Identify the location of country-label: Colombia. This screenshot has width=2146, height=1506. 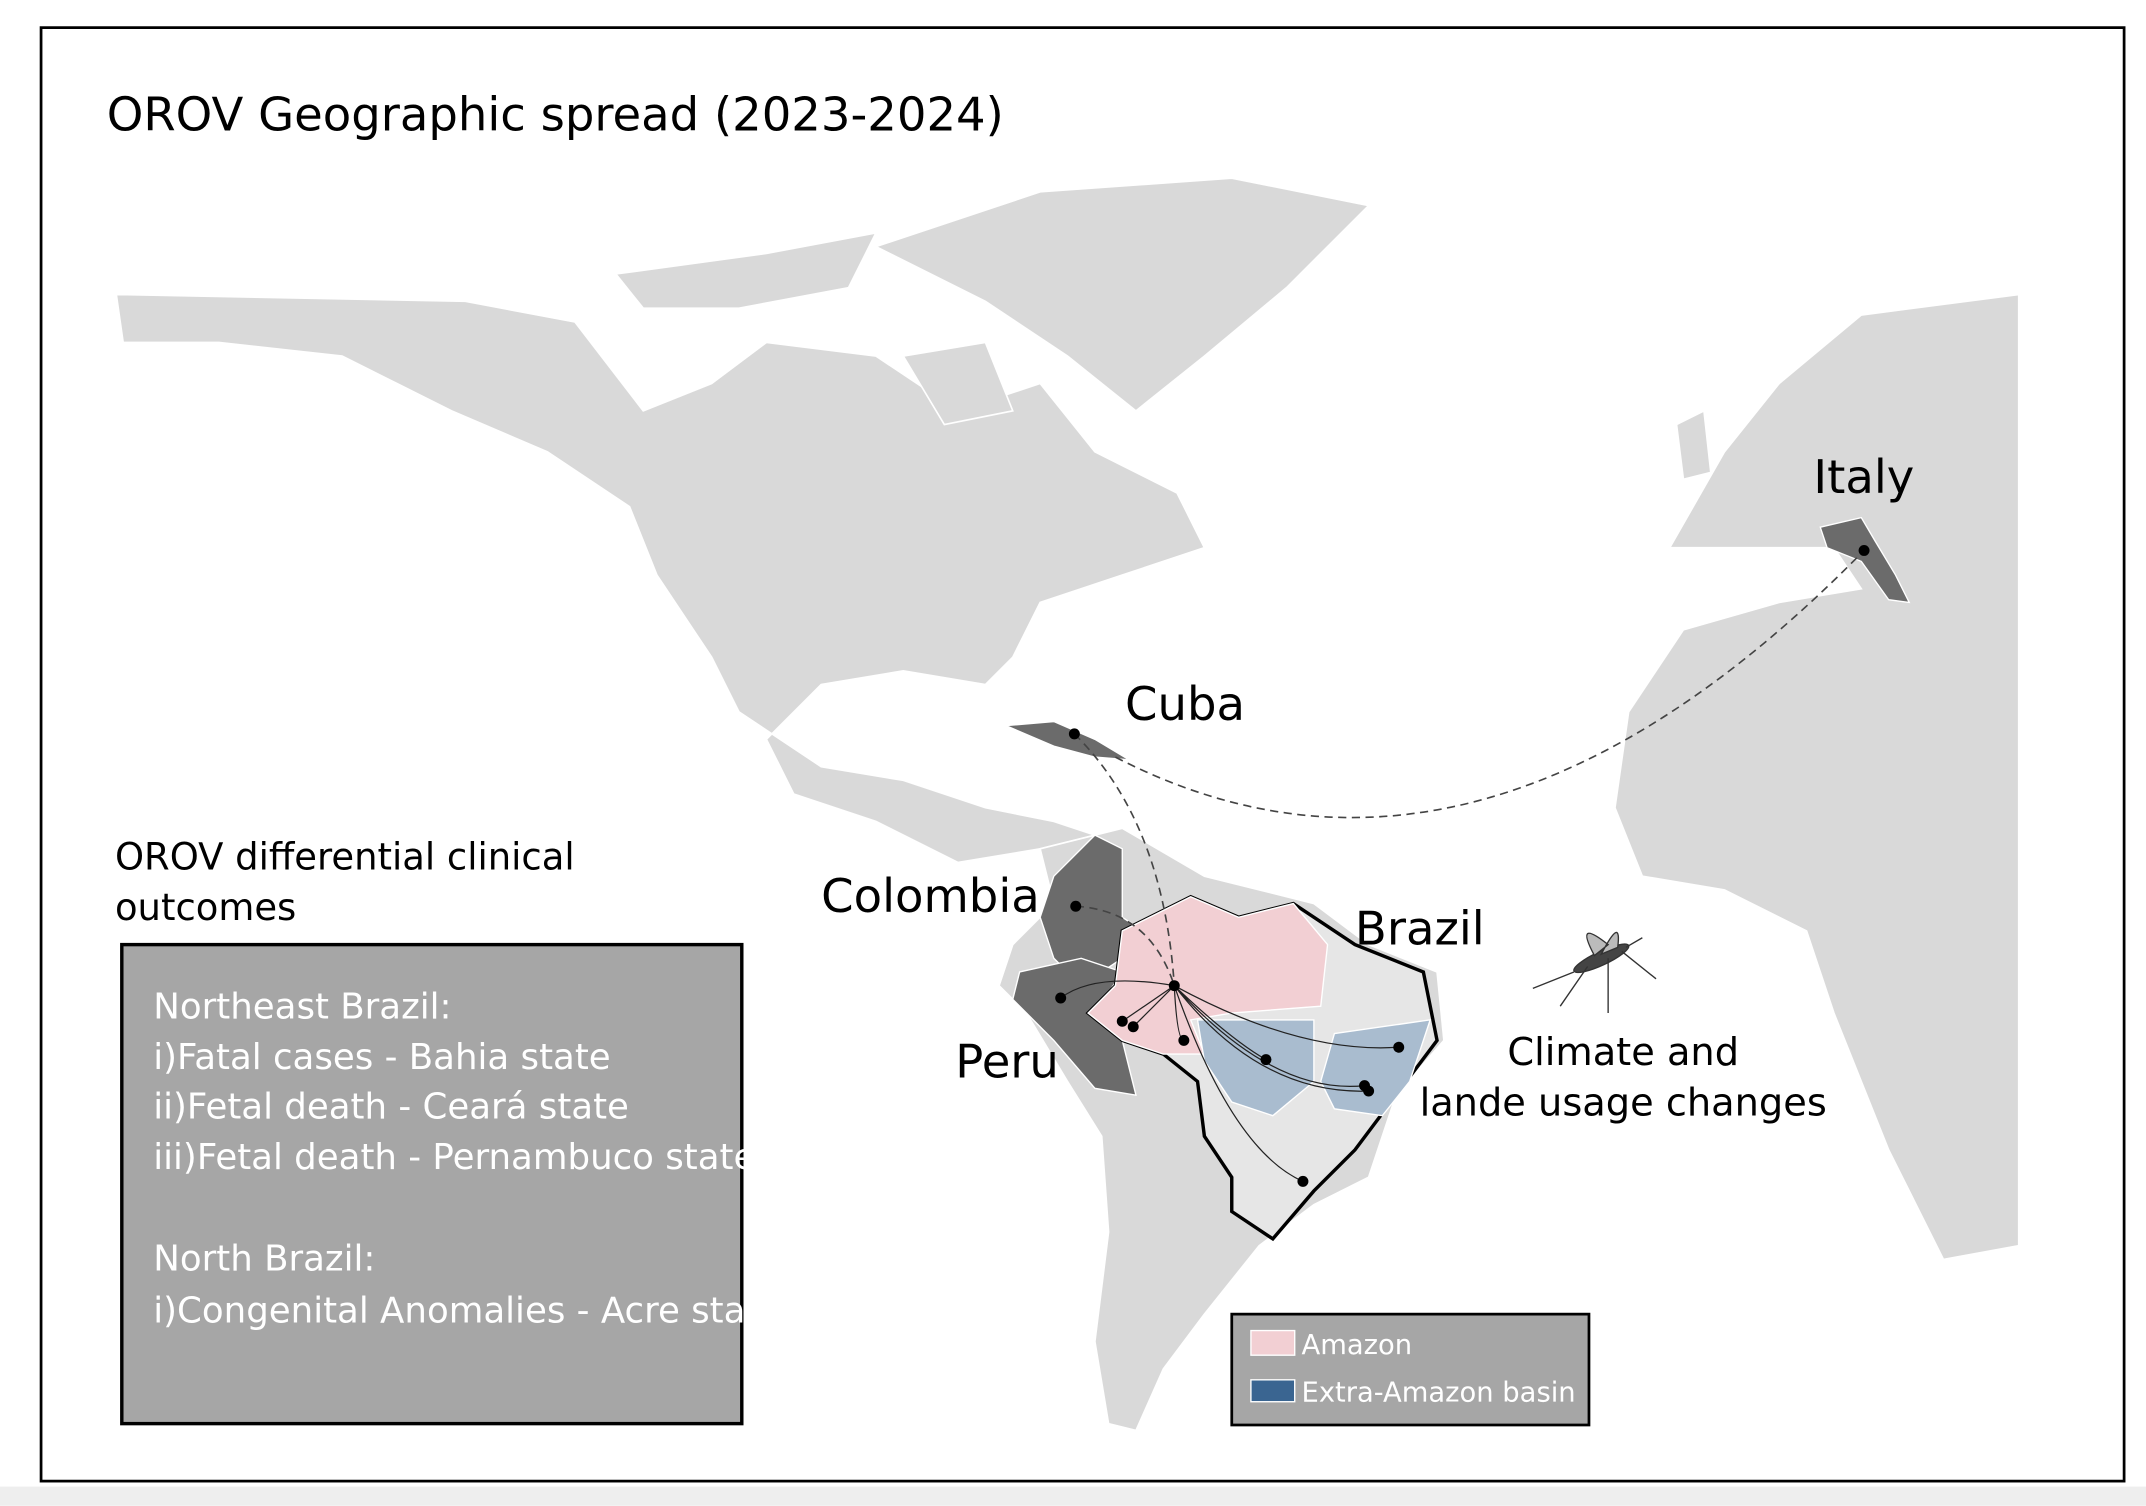
(930, 896).